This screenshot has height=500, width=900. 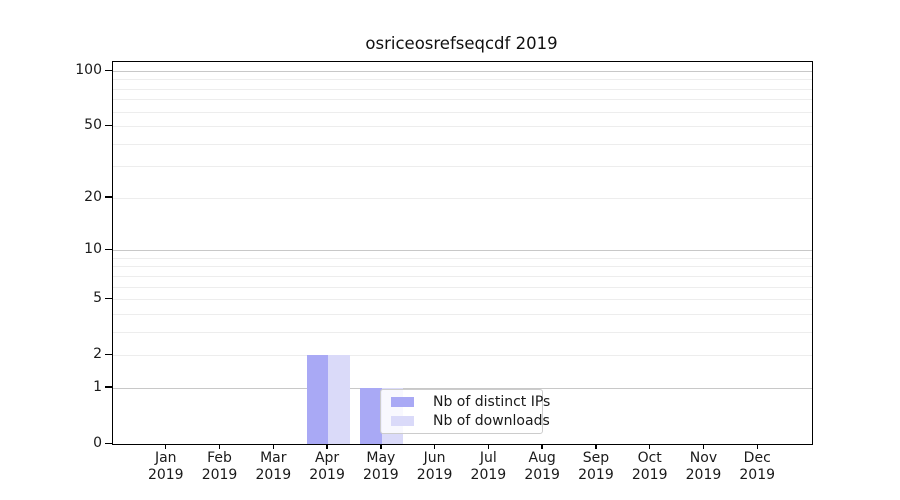 I want to click on legend: Nb of distinct IPs Nb of downloads, so click(x=465, y=411).